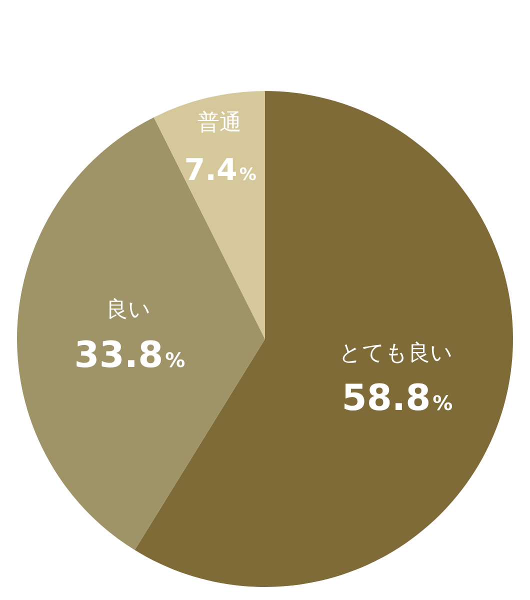 Image resolution: width=530 pixels, height=600 pixels. I want to click on data-label: 33.8%, so click(130, 355).